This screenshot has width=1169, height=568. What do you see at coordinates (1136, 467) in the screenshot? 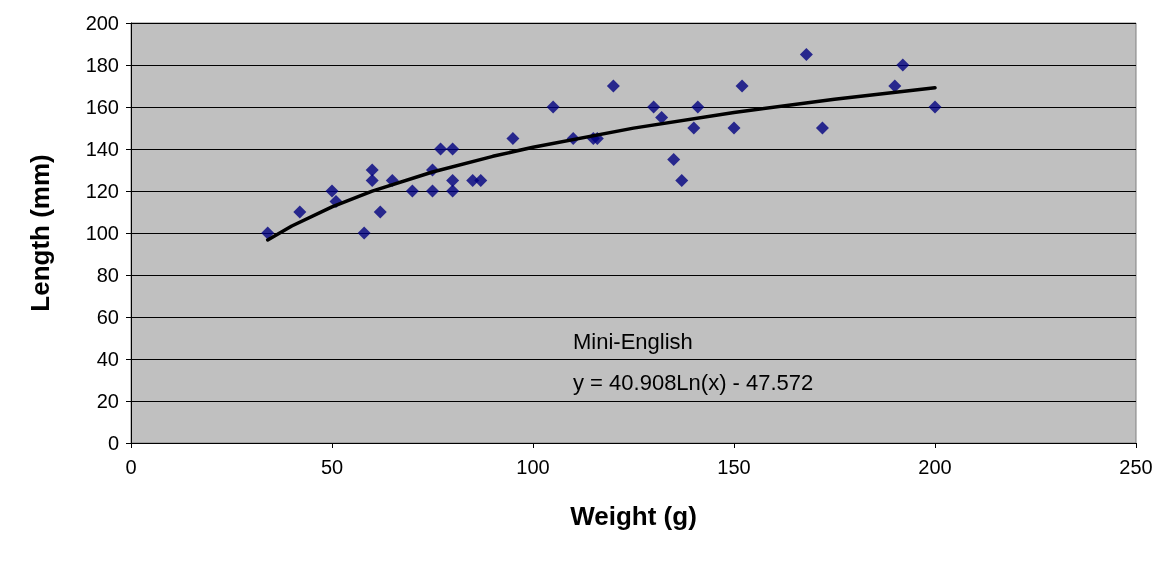
I see `x-tick-label: 250` at bounding box center [1136, 467].